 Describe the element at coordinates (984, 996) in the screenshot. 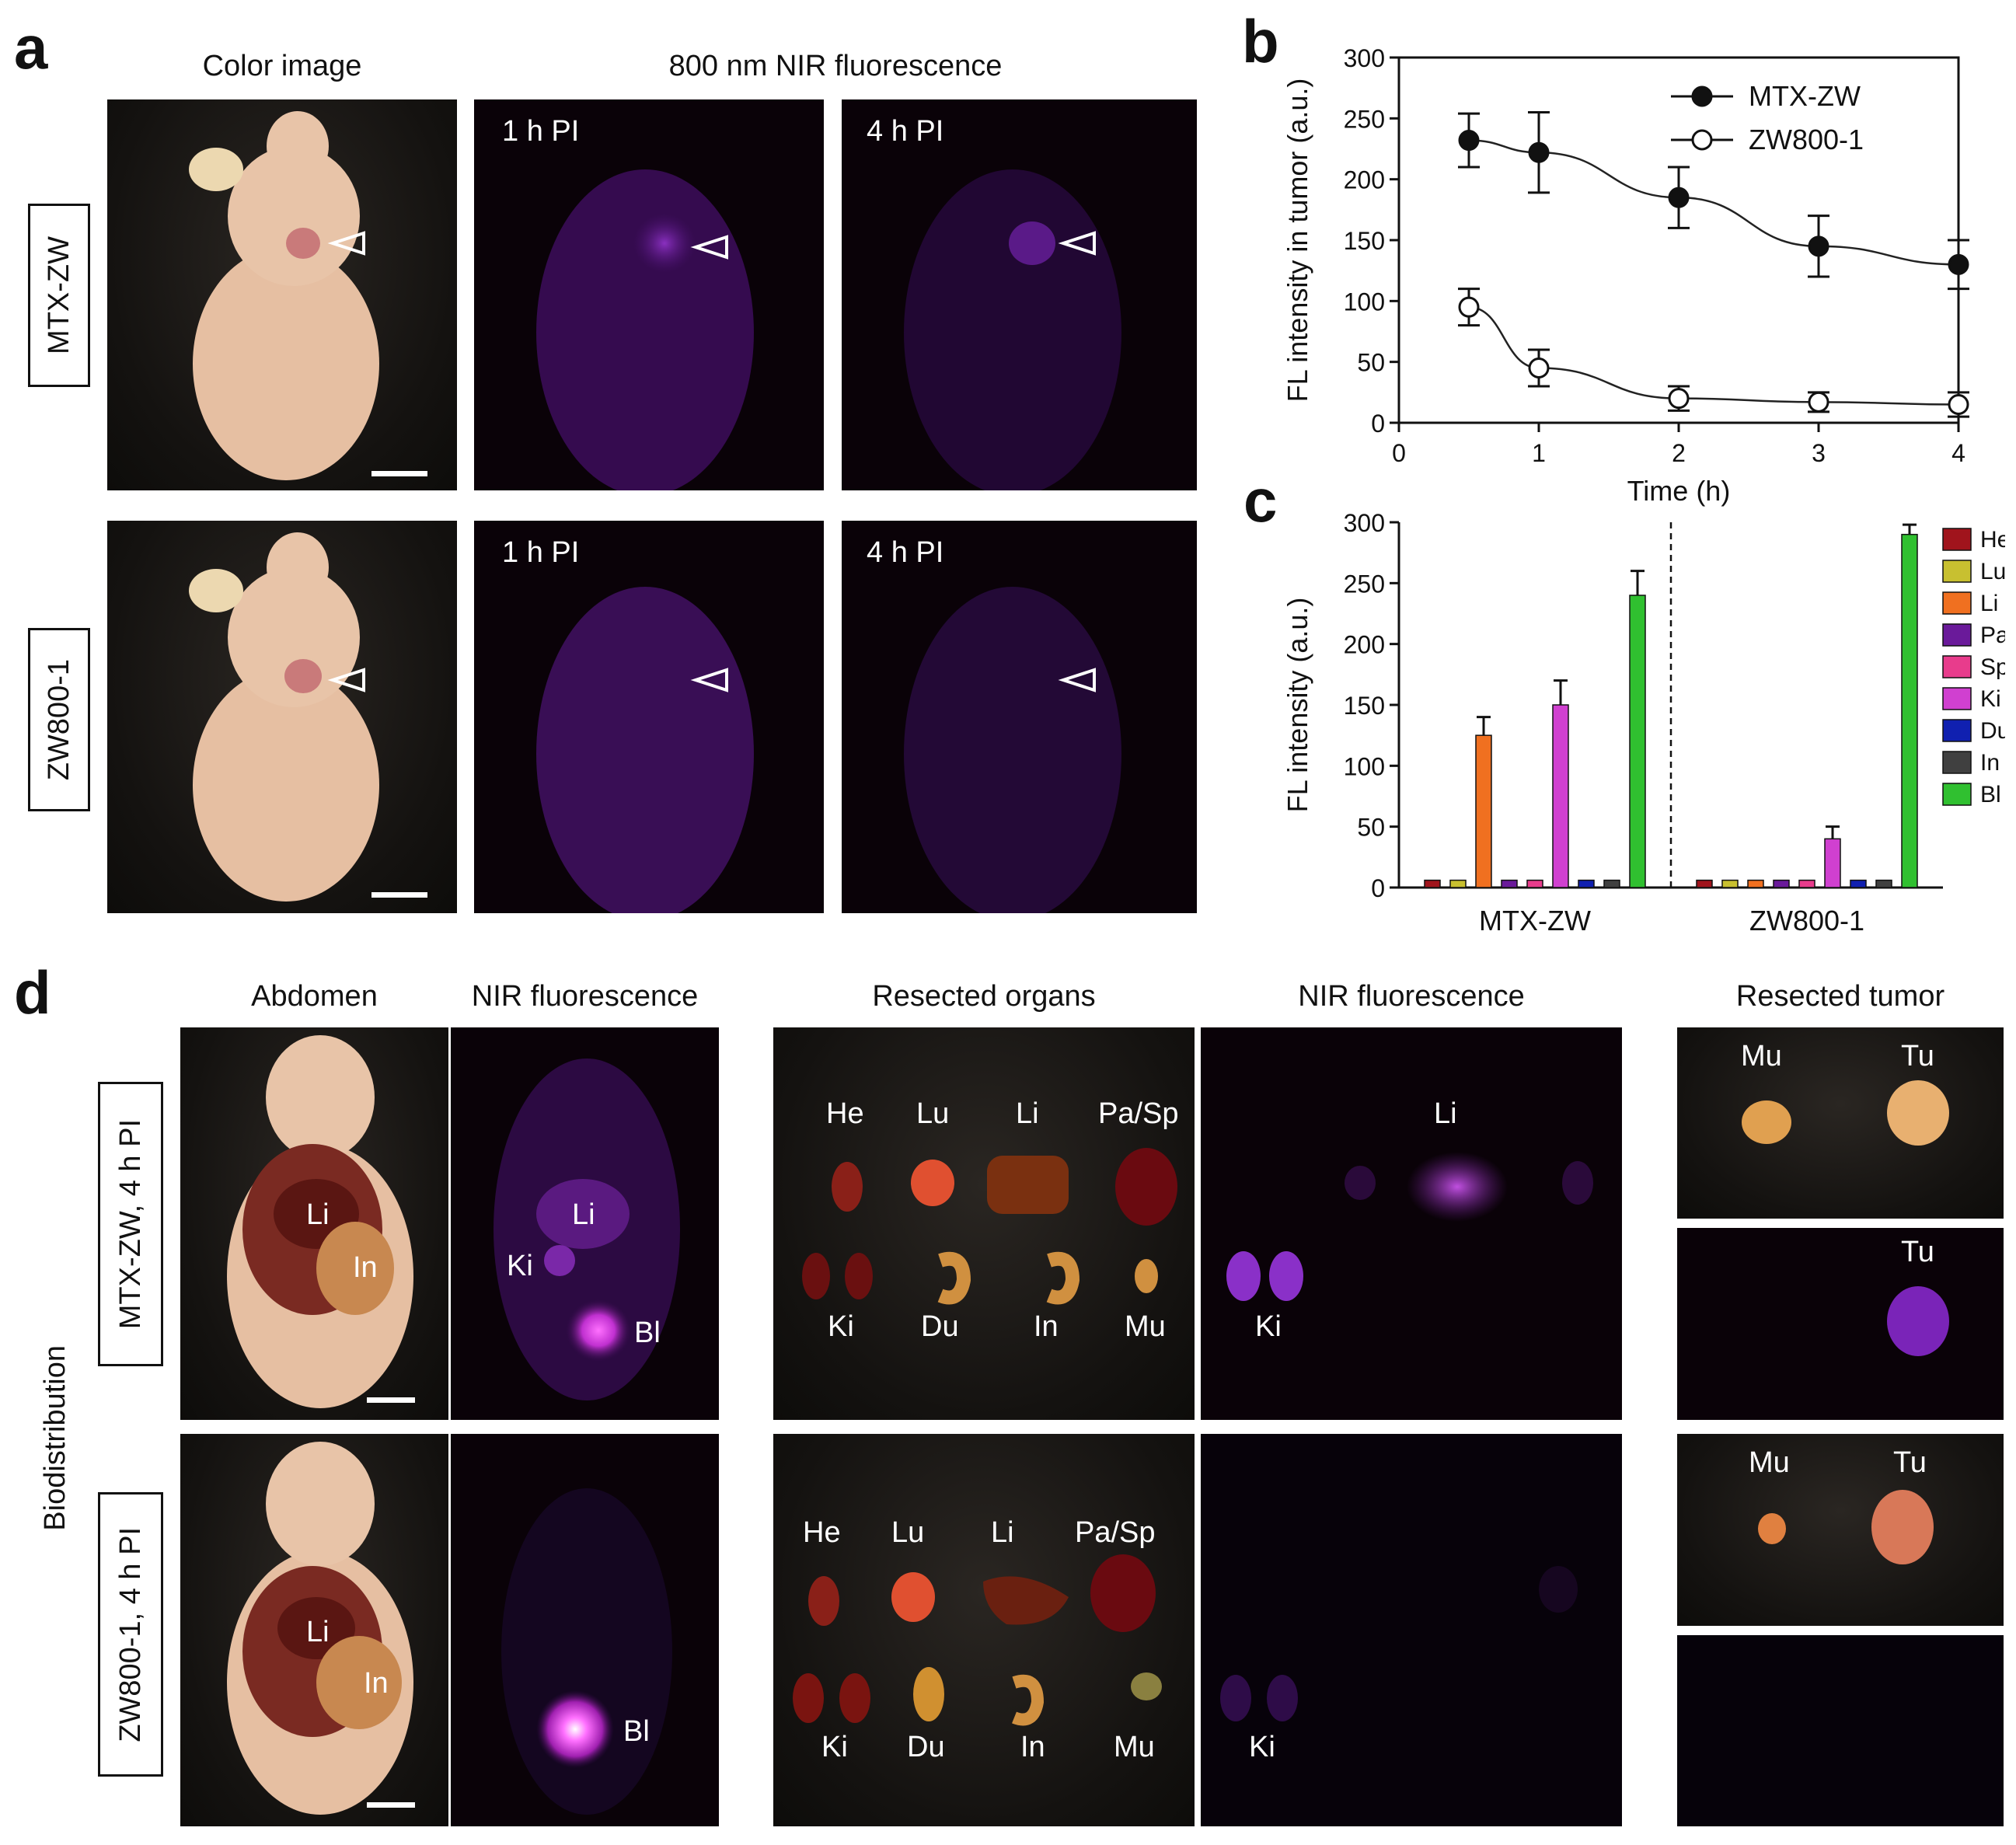

I see `header-resected-organs: Resected organs` at that location.